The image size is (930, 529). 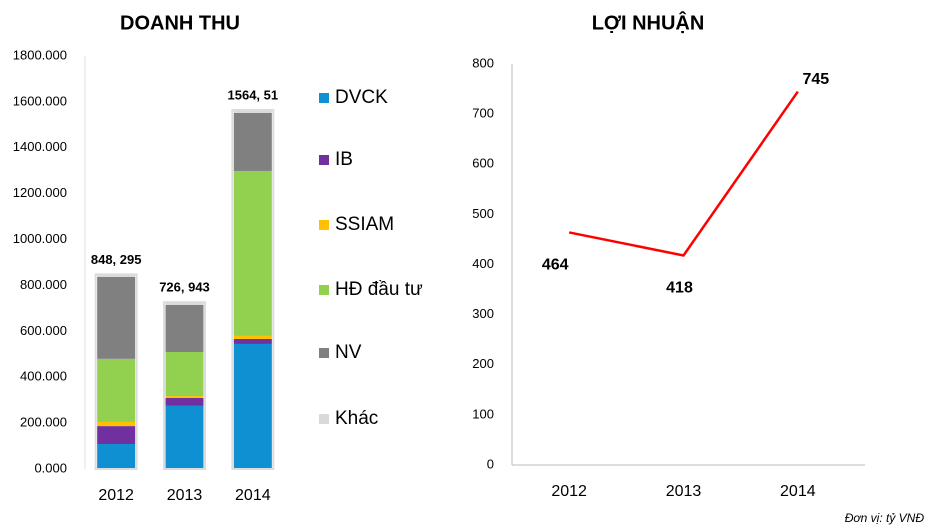 What do you see at coordinates (40, 54) in the screenshot?
I see `y-tick-label: 1800.000` at bounding box center [40, 54].